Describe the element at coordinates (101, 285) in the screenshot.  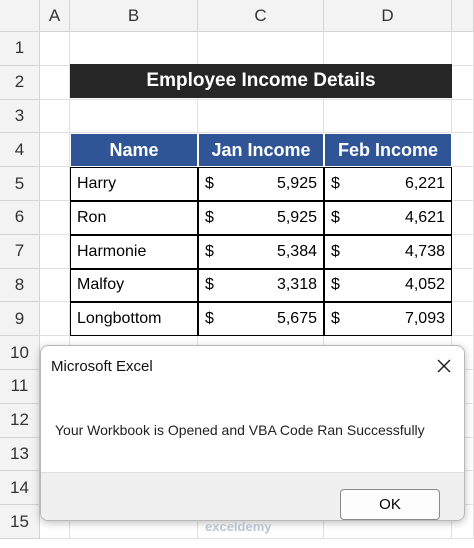
I see `employee-name: Malfoy` at that location.